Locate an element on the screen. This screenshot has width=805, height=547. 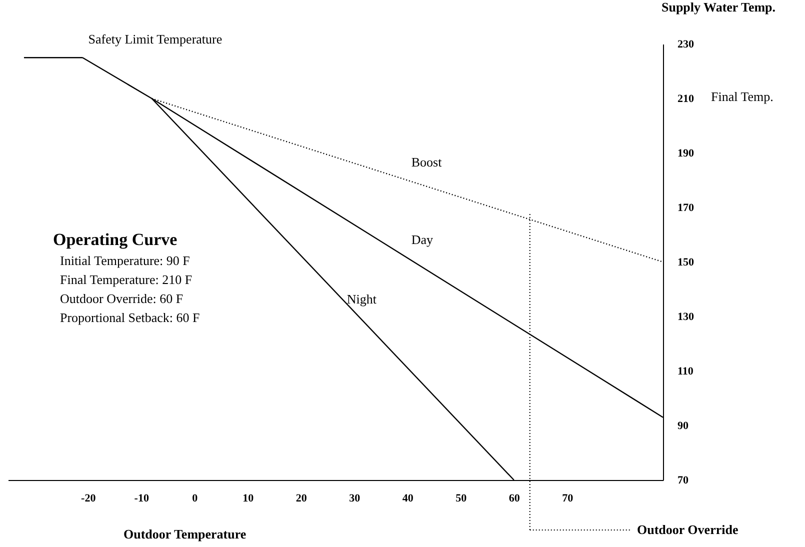
x-tick-label: 30 is located at coordinates (355, 498).